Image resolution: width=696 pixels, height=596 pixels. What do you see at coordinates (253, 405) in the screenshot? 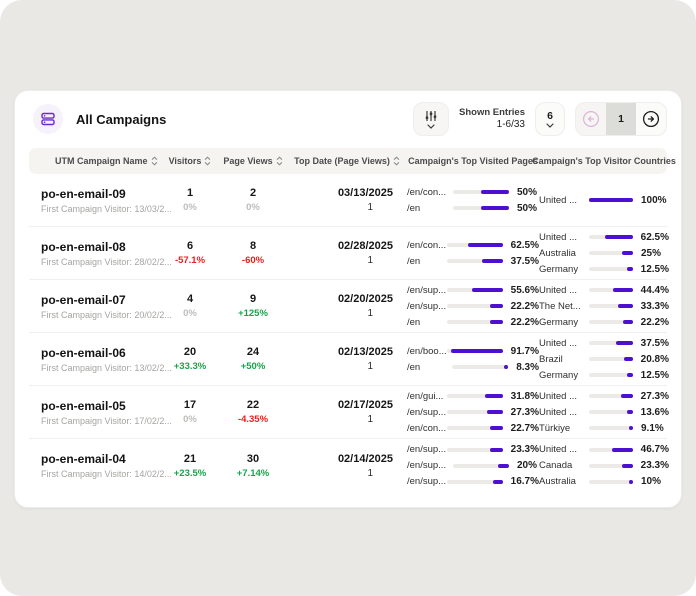
I see `page-views-value: 22` at bounding box center [253, 405].